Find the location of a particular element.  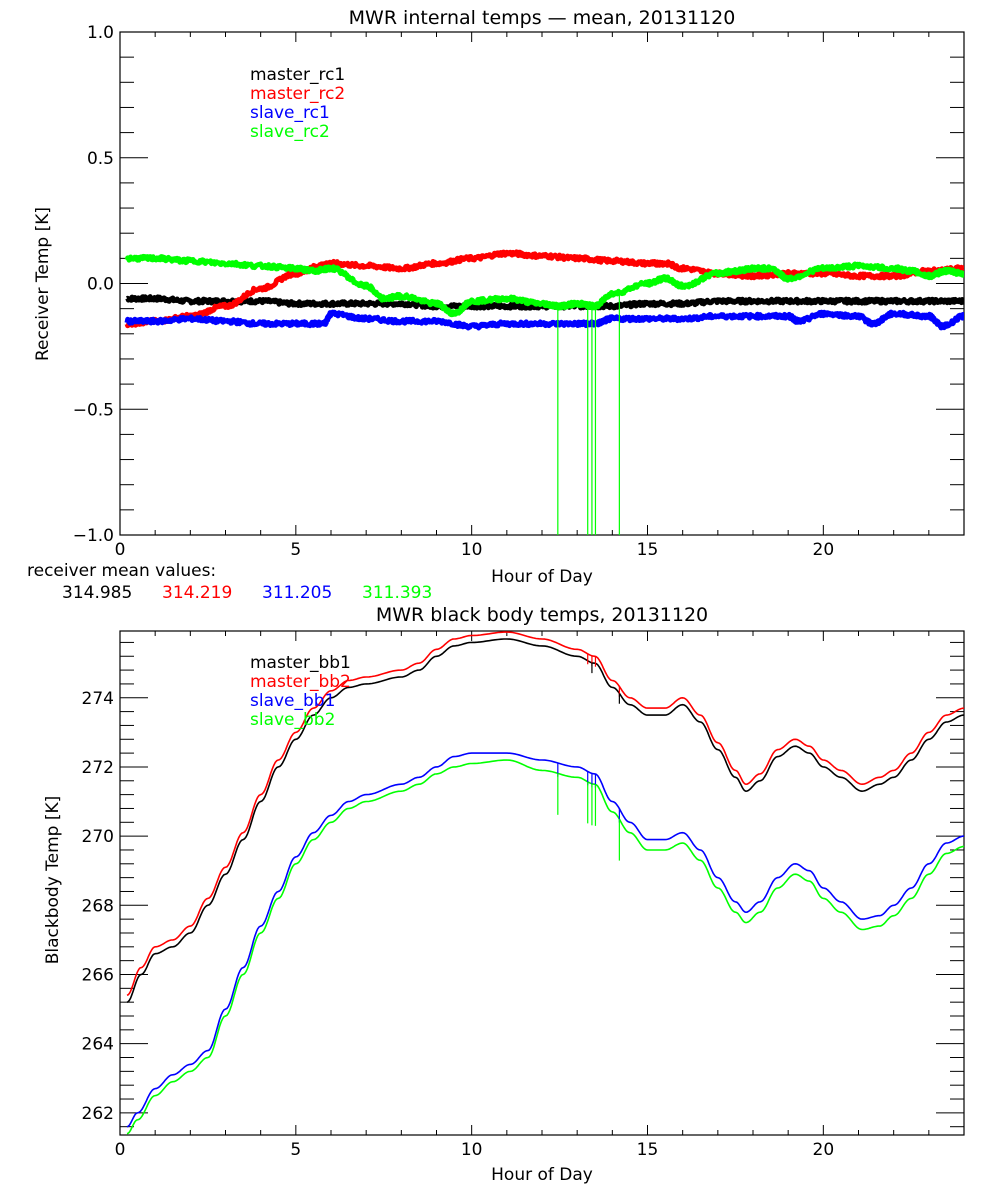

y-tick-label: 0.5 is located at coordinates (100, 159).